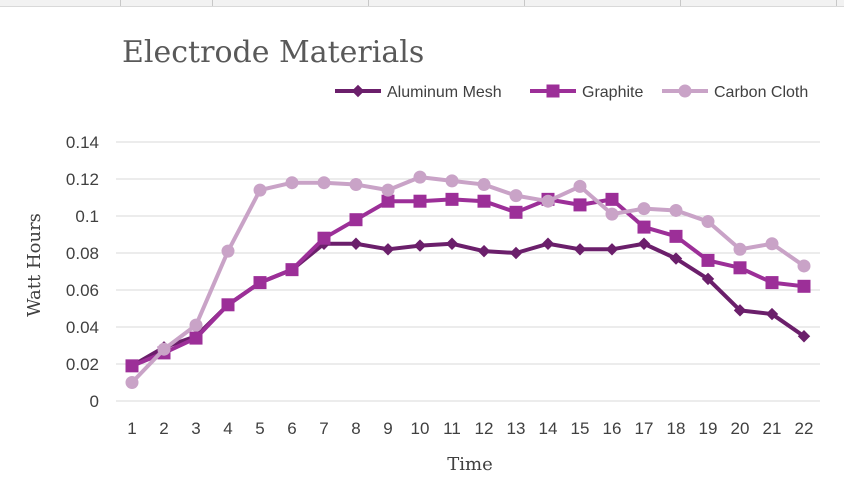 The width and height of the screenshot is (844, 502). What do you see at coordinates (470, 428) in the screenshot?
I see `x-axis-ticks: 1 2 3 4 5 6 7 8 9 10 11 12 13 14 15 16 17 18 19 20 21 22` at bounding box center [470, 428].